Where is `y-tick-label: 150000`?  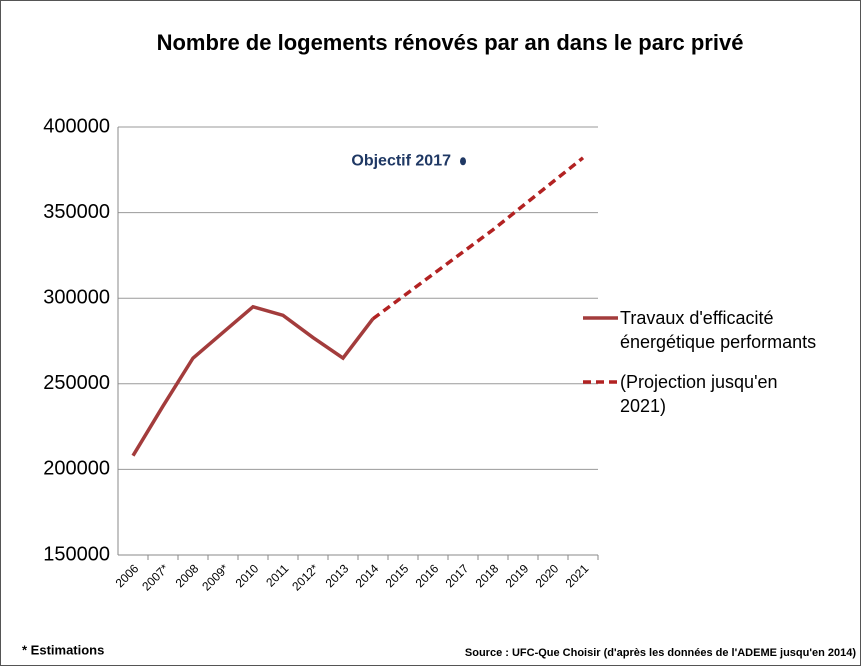 y-tick-label: 150000 is located at coordinates (76, 554).